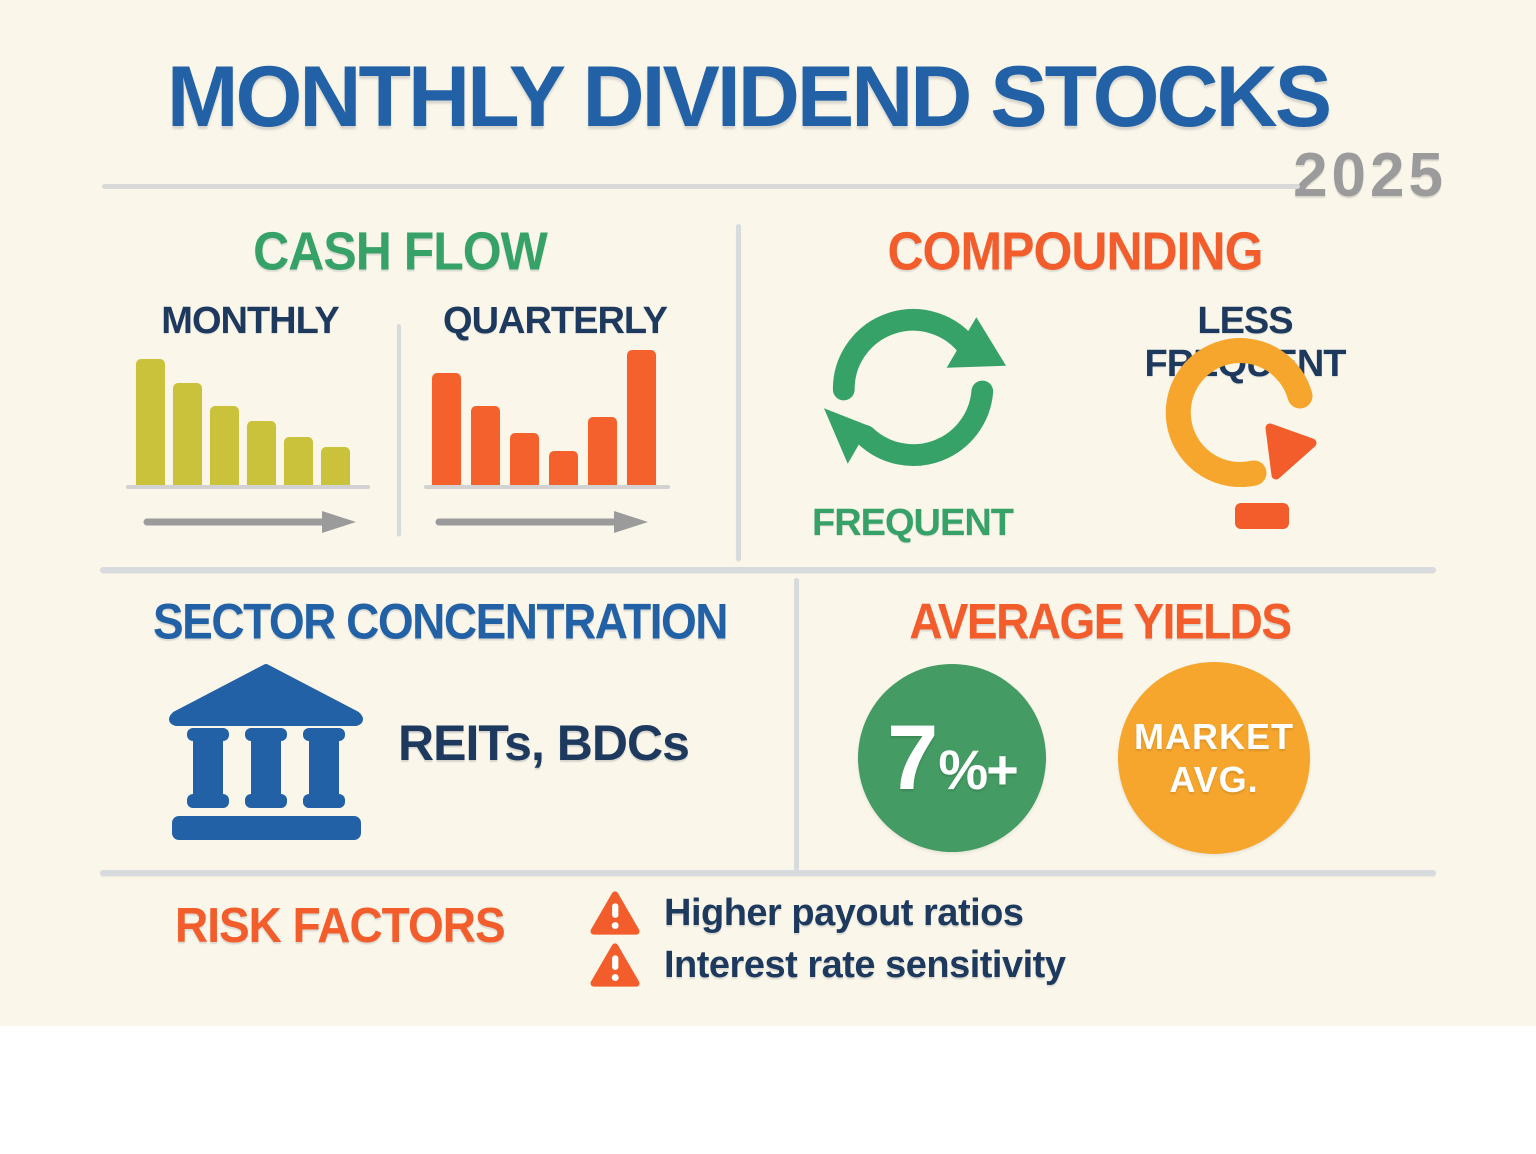 The height and width of the screenshot is (1154, 1536). What do you see at coordinates (749, 97) in the screenshot?
I see `page-title: MONTHLY DIVIDEND STOCKS` at bounding box center [749, 97].